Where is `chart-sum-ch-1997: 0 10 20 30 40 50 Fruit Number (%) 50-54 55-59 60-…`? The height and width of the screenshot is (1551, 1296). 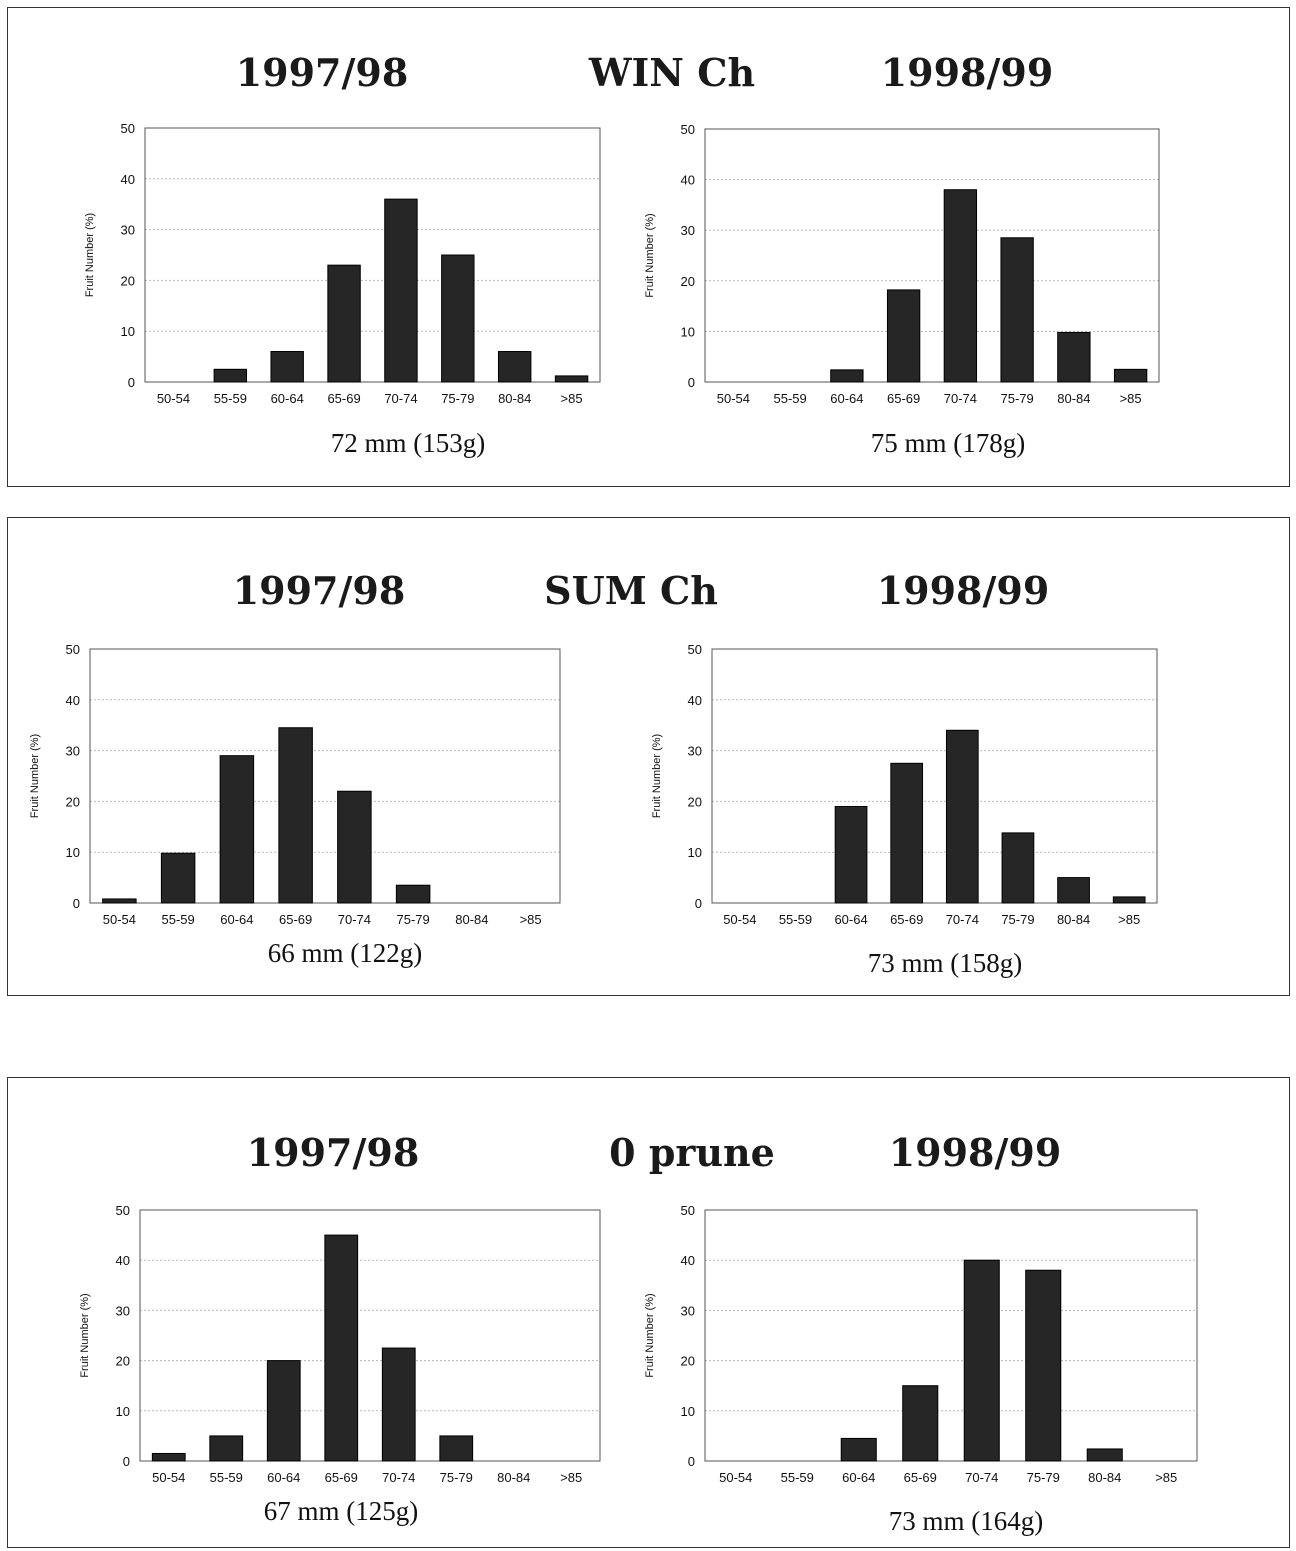
chart-sum-ch-1997: 0 10 20 30 40 50 Fruit Number (%) 50-54 55-59 60-… is located at coordinates (295, 784).